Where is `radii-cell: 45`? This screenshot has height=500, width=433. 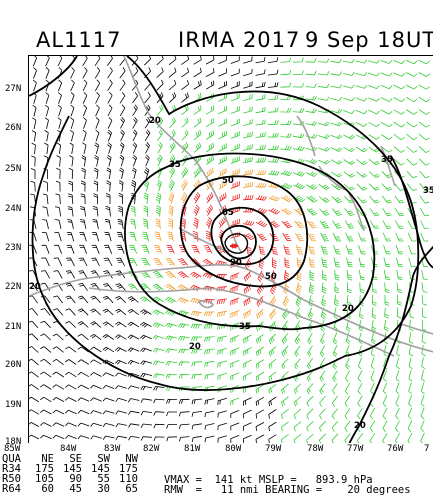
radii-cell: 45 is located at coordinates (75, 489).